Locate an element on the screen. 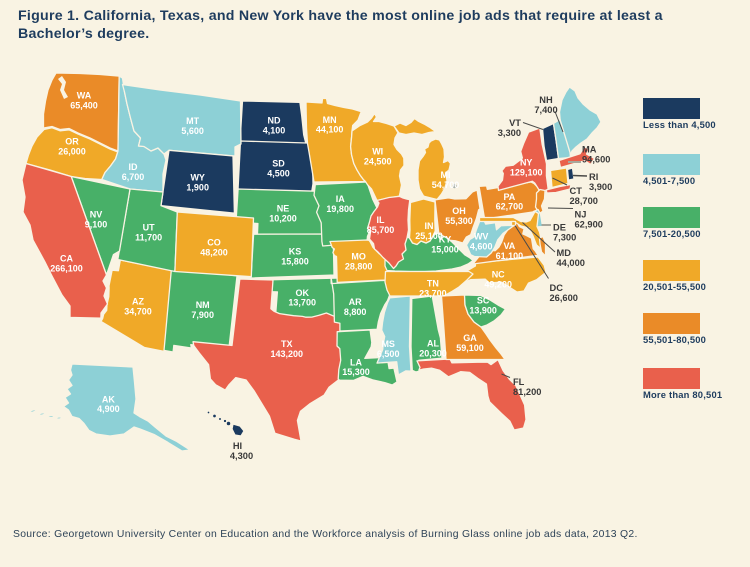 This screenshot has width=750, height=567. svg-text: More than 80,501 is located at coordinates (682, 394).